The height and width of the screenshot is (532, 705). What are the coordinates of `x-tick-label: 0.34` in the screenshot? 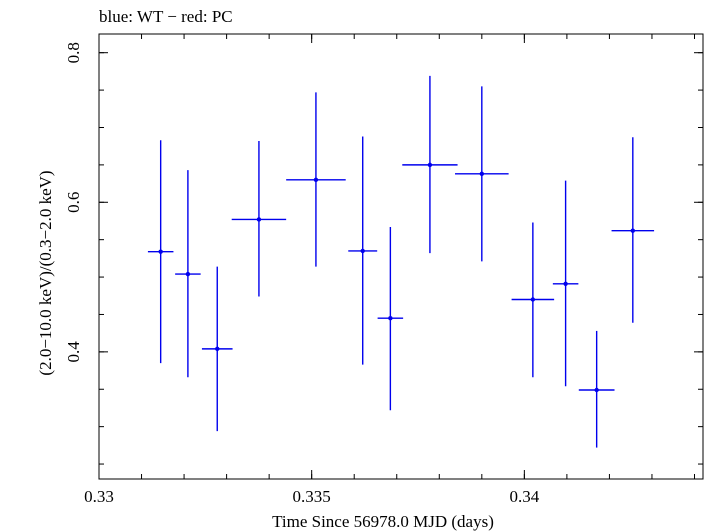 It's located at (524, 496).